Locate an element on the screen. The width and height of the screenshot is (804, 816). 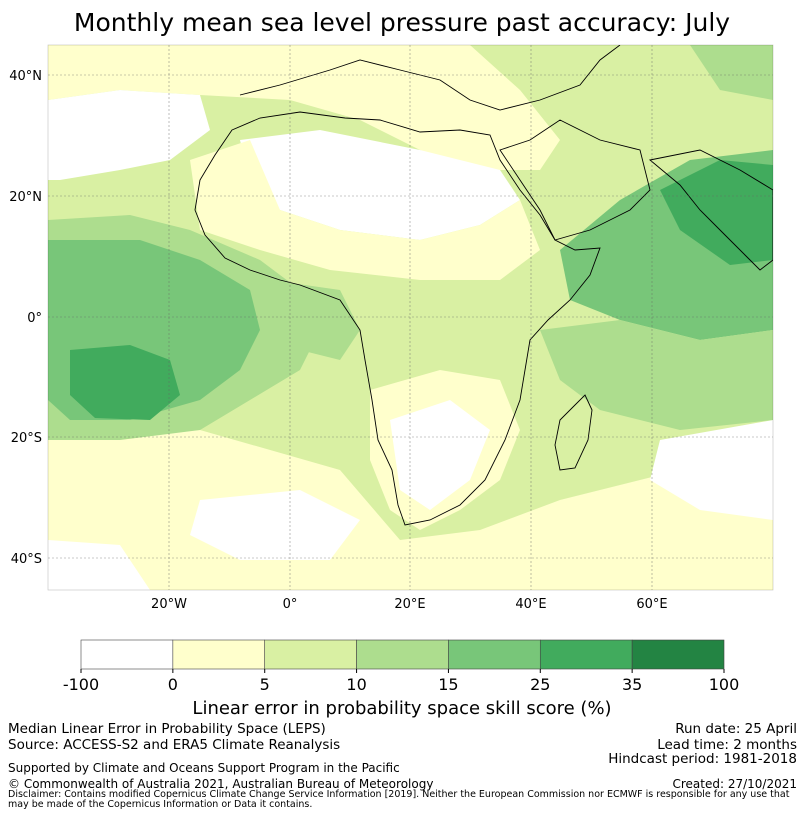
score-region-neg-sahara is located at coordinates (380, 185).